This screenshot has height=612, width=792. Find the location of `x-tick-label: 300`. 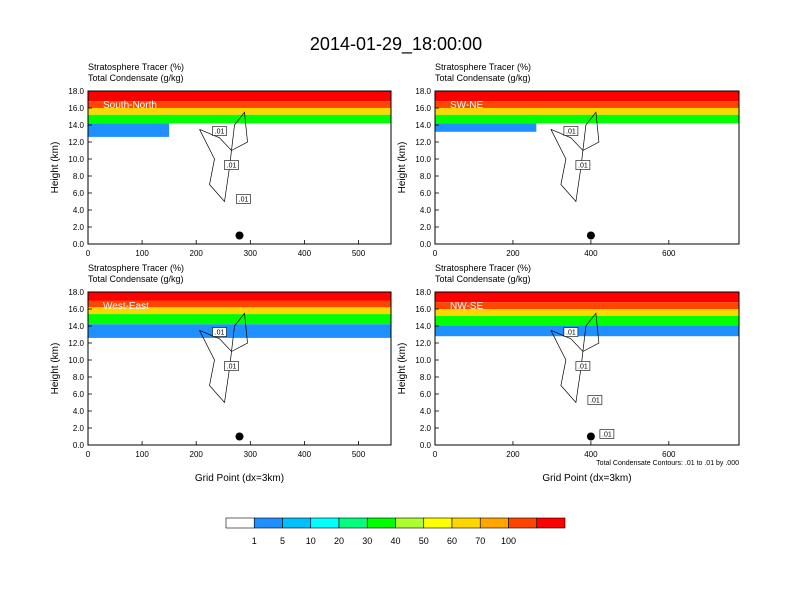

x-tick-label: 300 is located at coordinates (251, 253).